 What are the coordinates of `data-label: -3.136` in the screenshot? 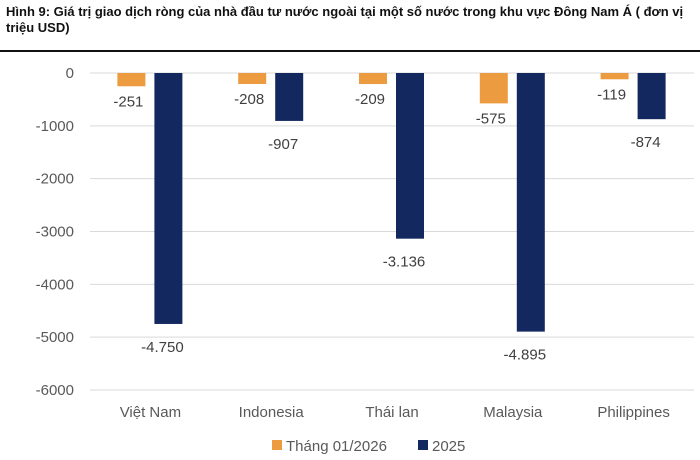 It's located at (404, 262).